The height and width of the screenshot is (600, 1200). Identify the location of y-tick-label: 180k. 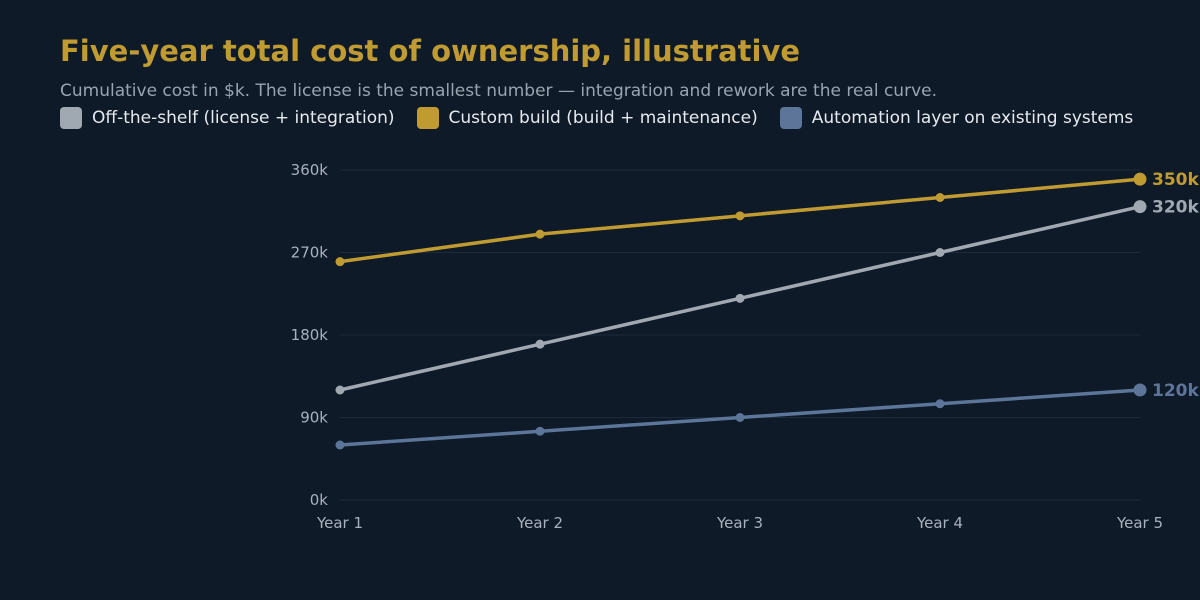
(310, 335).